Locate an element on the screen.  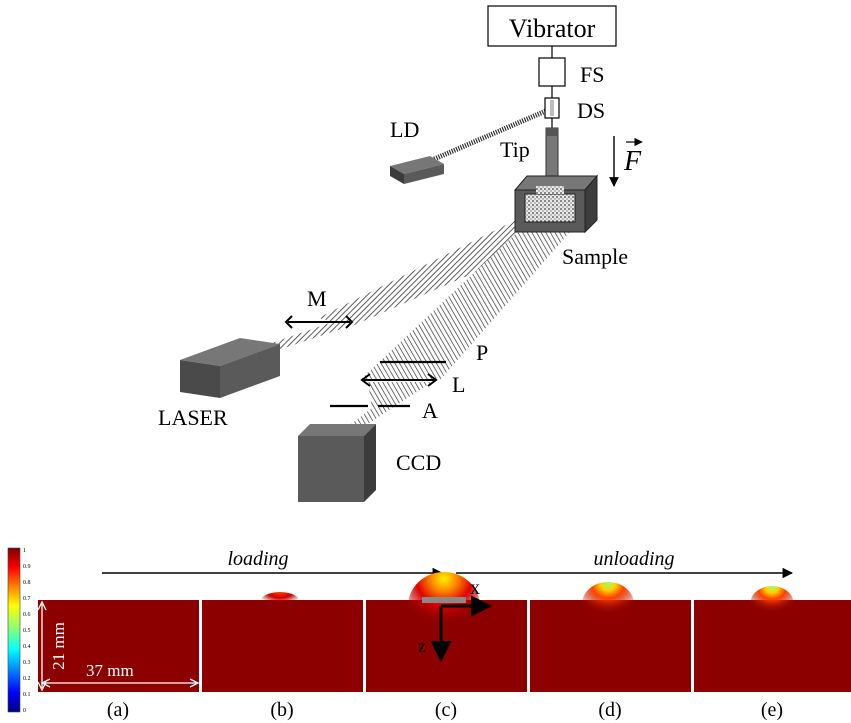
colorbar: 1 0.9 0.8 0.7 0.6 0.5 0.4 0.3 0.2 0.1 0 is located at coordinates (19, 630).